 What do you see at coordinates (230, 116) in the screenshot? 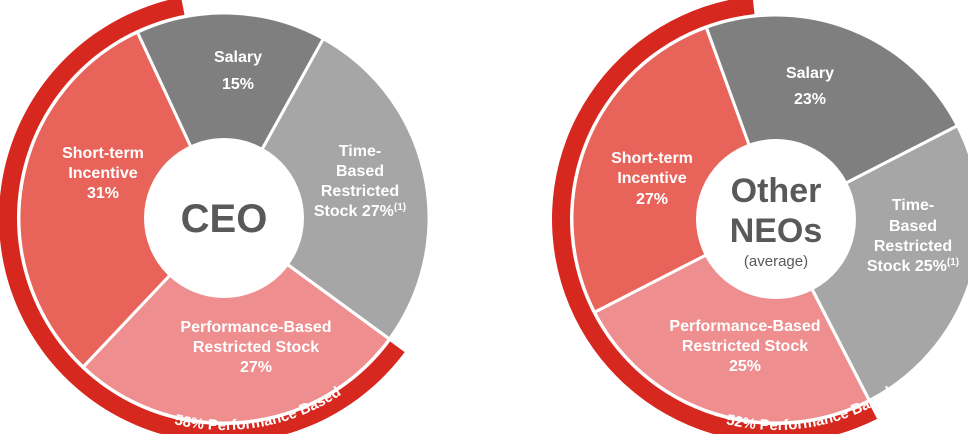
I see `pie-slice-salary` at bounding box center [230, 116].